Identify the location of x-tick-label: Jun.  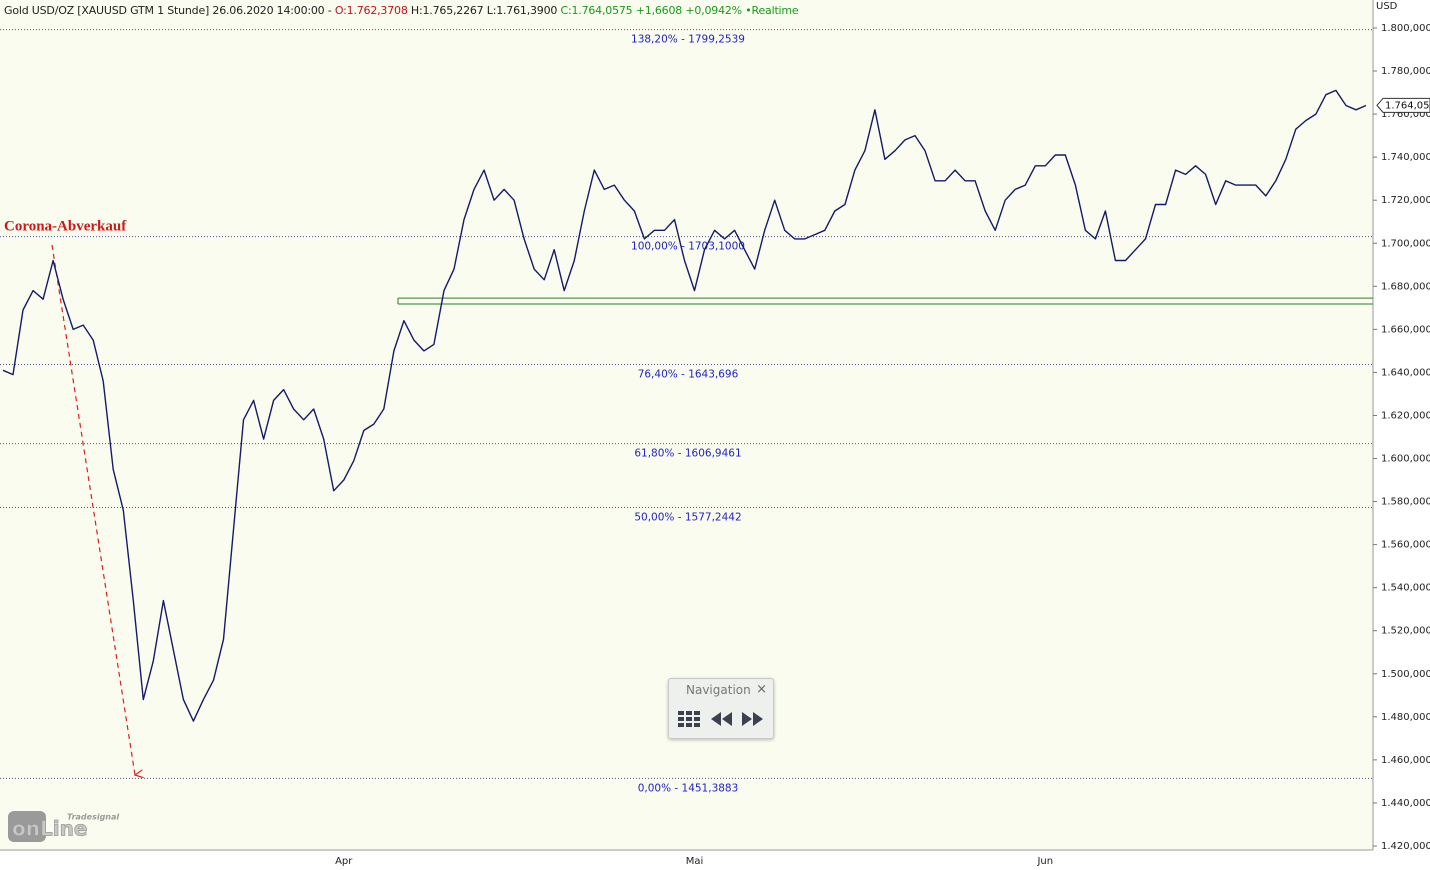
(1044, 861).